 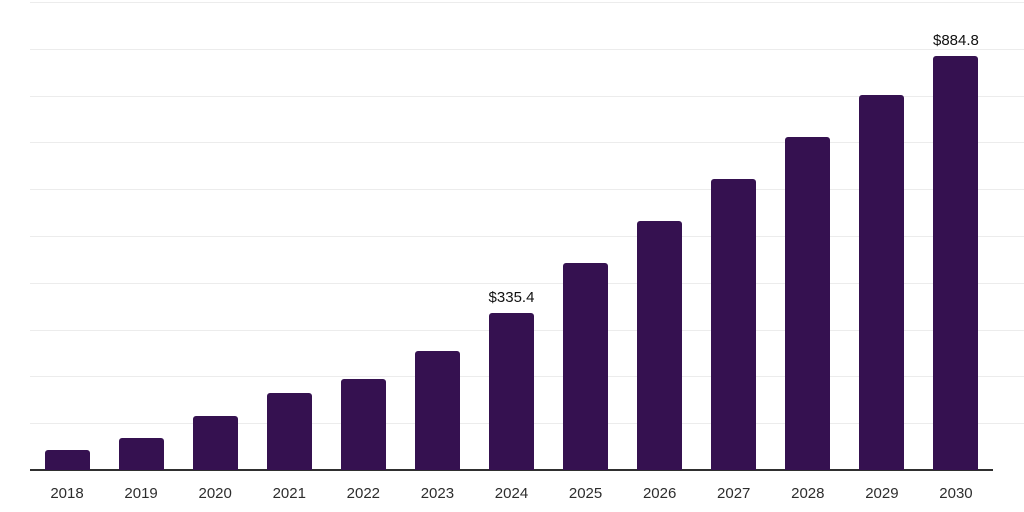 I want to click on x-tick-2018: 2018, so click(x=67, y=493).